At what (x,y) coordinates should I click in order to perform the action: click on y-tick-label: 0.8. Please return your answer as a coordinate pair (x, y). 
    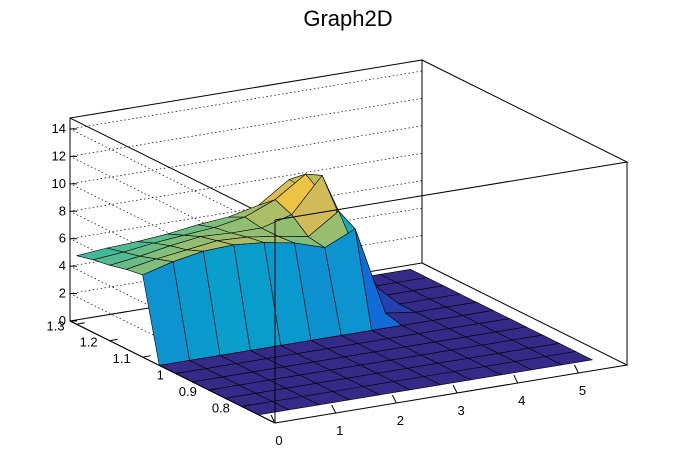
    Looking at the image, I should click on (221, 408).